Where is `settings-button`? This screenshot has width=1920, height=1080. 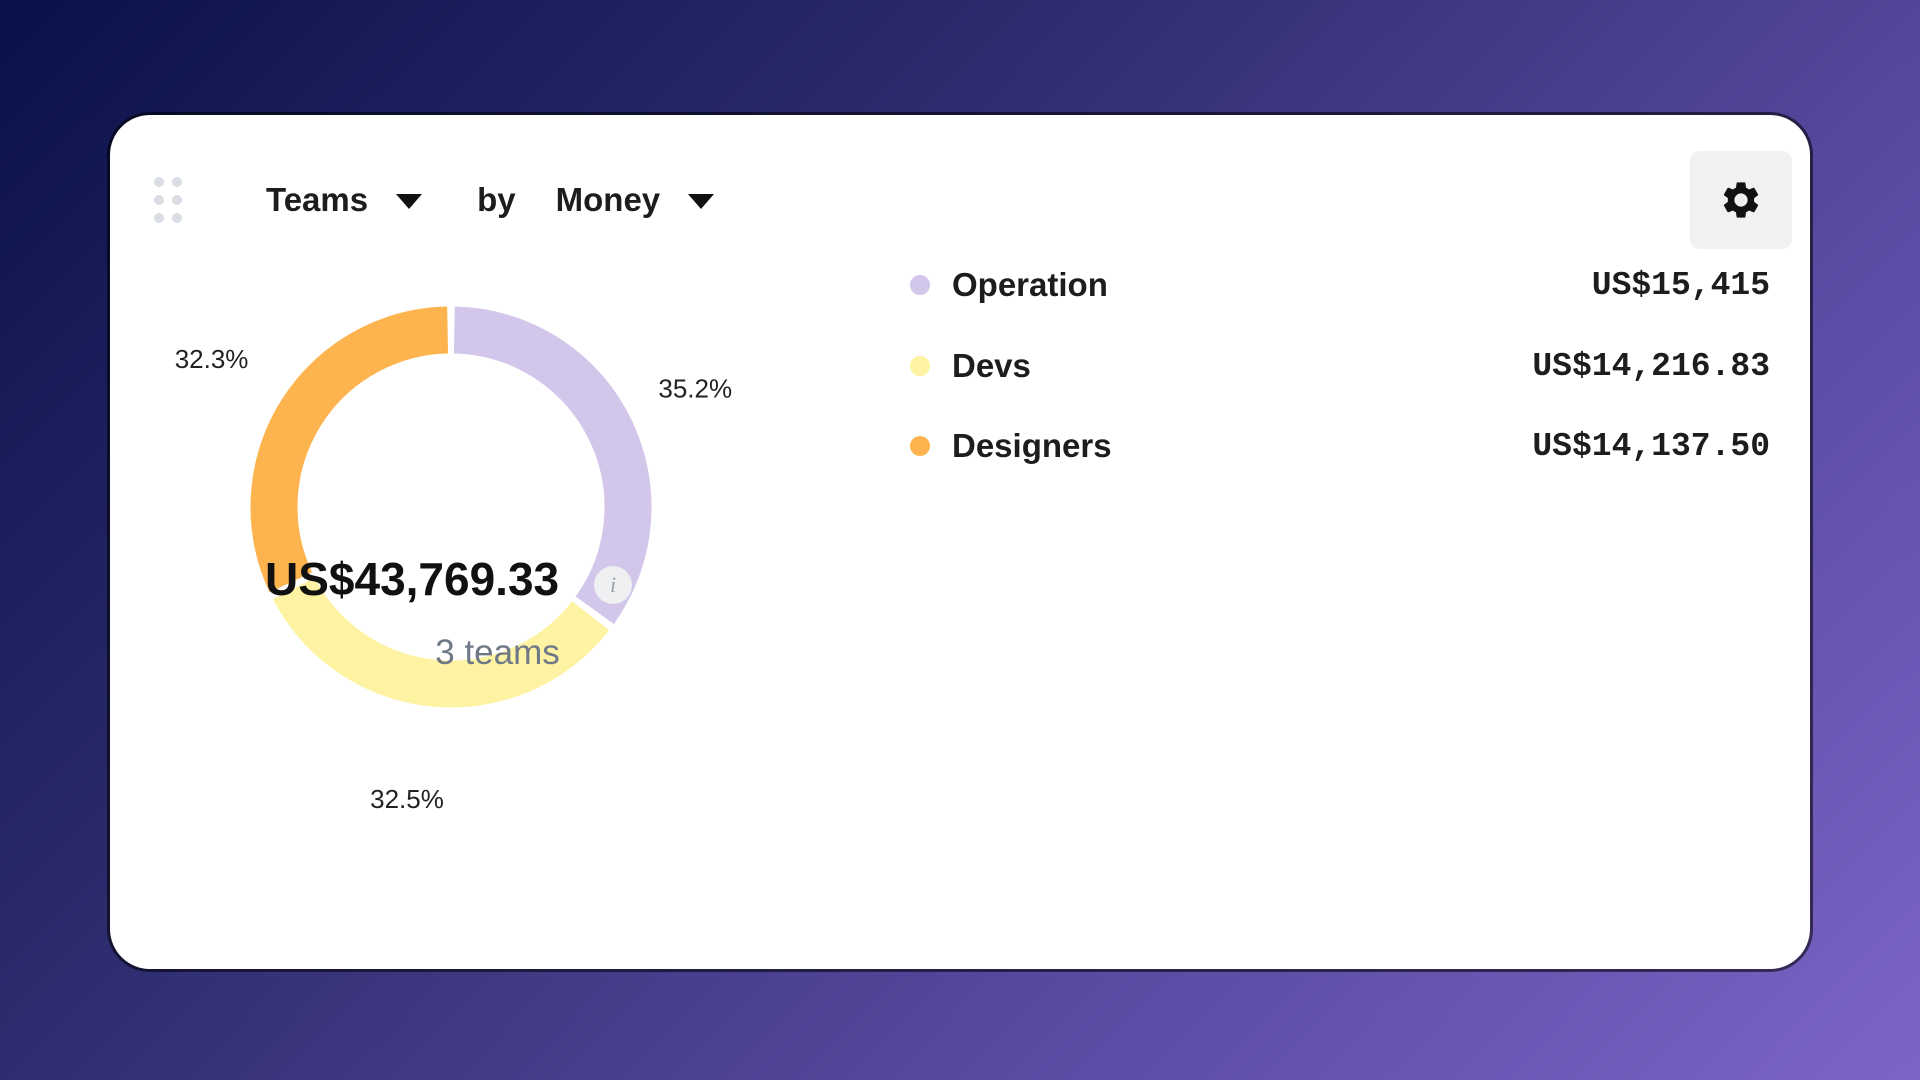 settings-button is located at coordinates (1741, 200).